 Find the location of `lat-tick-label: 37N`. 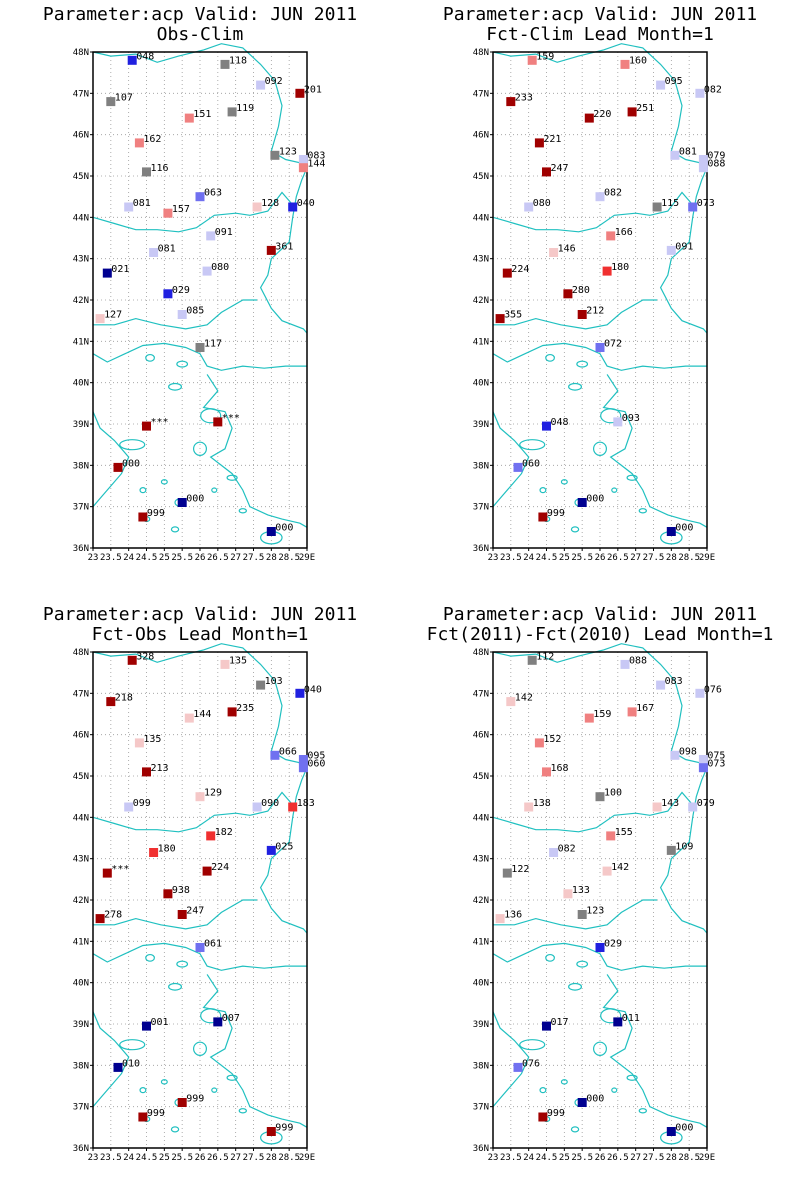

lat-tick-label: 37N is located at coordinates (481, 1108).